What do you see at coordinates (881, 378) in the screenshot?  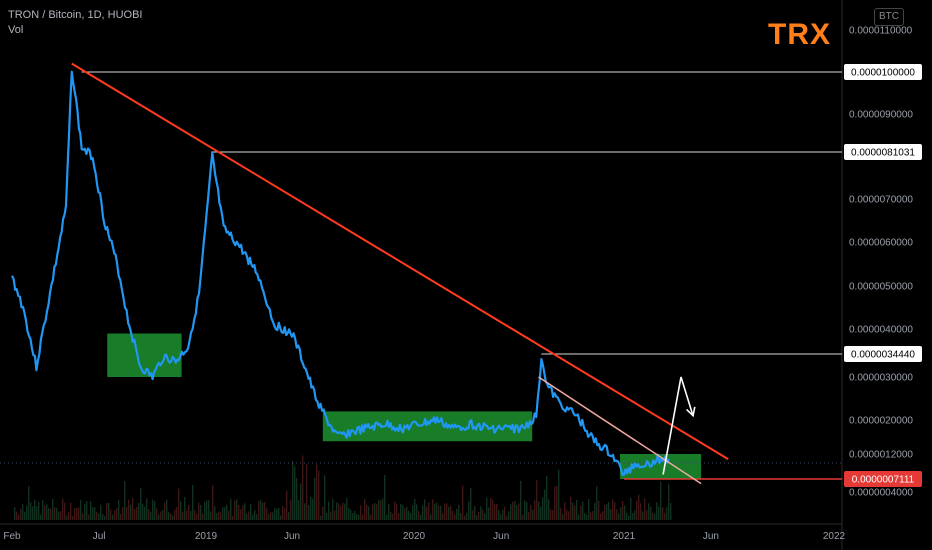 I see `y-tick-label: 0.0000030000` at bounding box center [881, 378].